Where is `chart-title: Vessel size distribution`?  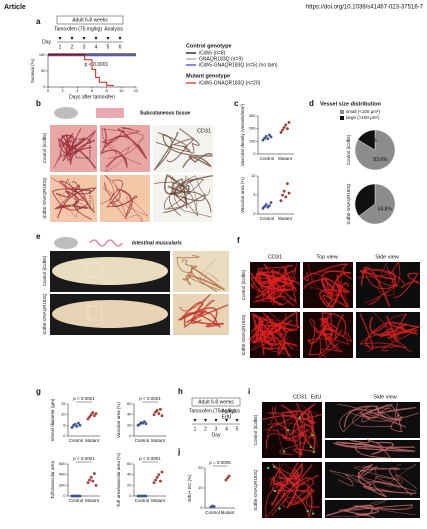
chart-title: Vessel size distribution is located at coordinates (350, 104).